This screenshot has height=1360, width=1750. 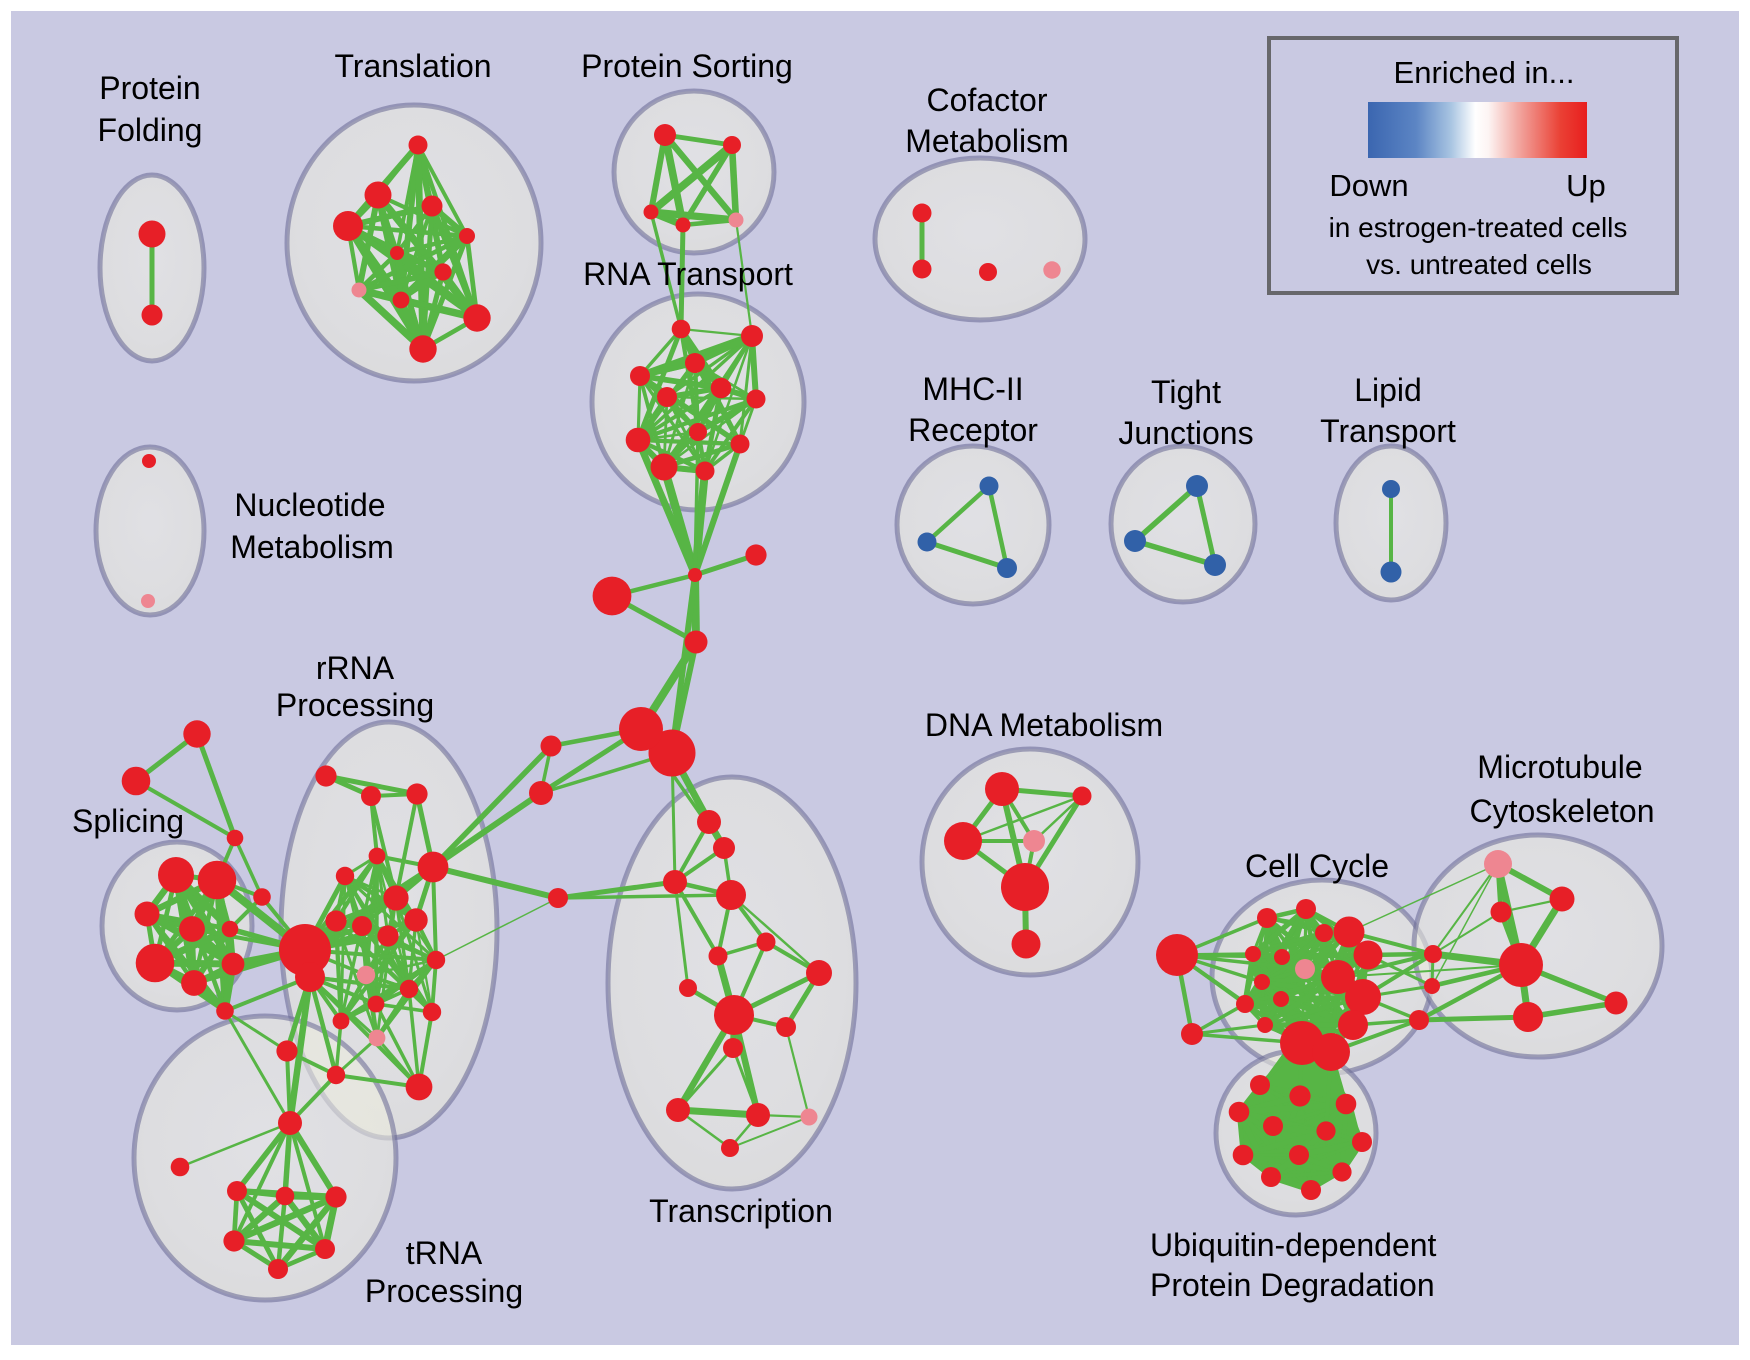 I want to click on svg-text: Junctions, so click(x=1185, y=433).